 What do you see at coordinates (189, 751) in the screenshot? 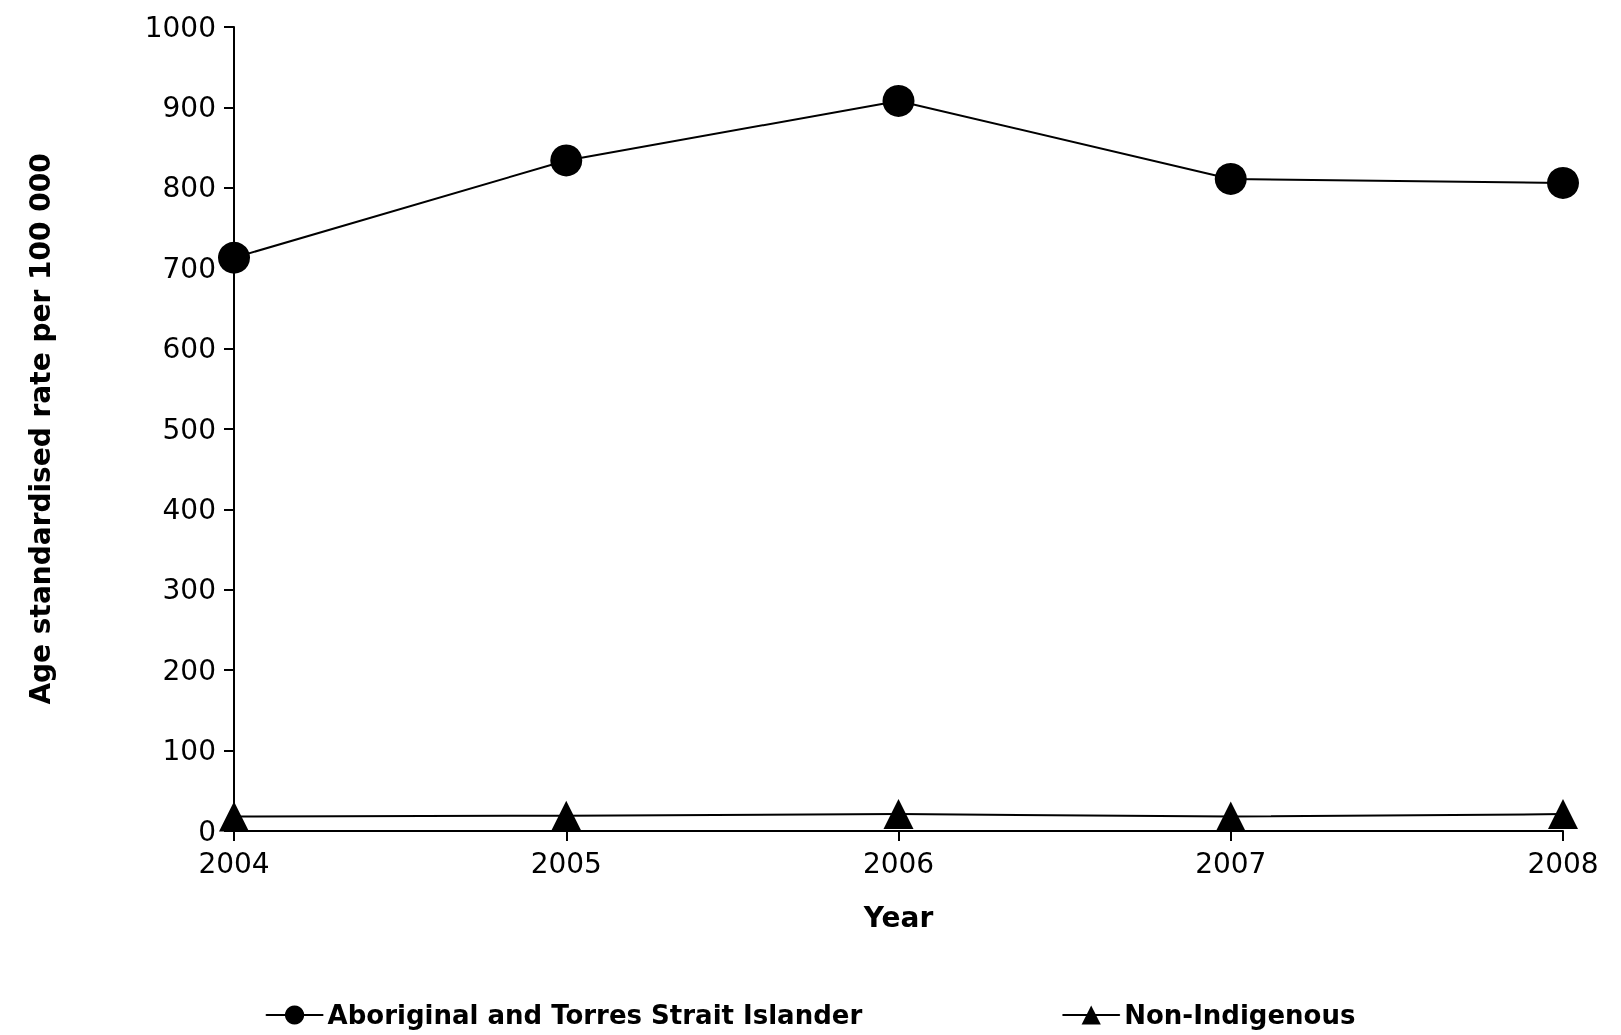
I see `y-tick-label: 100` at bounding box center [189, 751].